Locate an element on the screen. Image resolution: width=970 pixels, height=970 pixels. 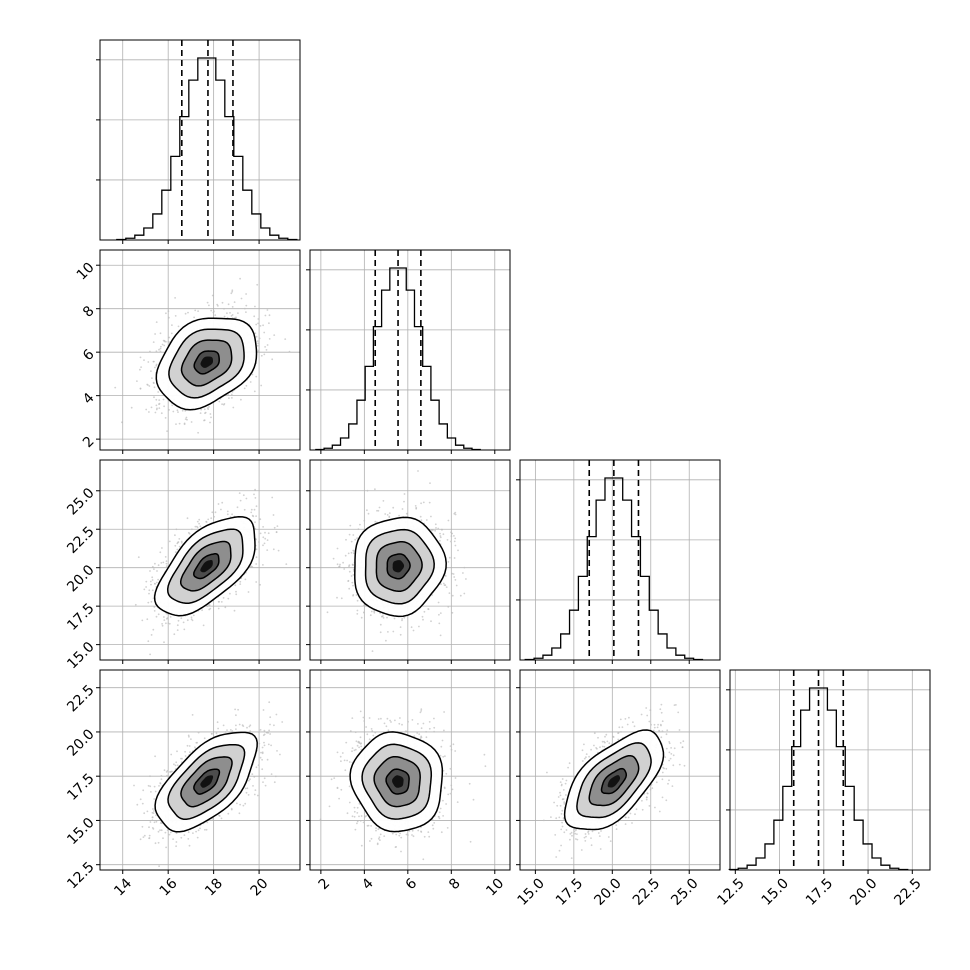
y-tick-label: 2 is located at coordinates (89, 442).